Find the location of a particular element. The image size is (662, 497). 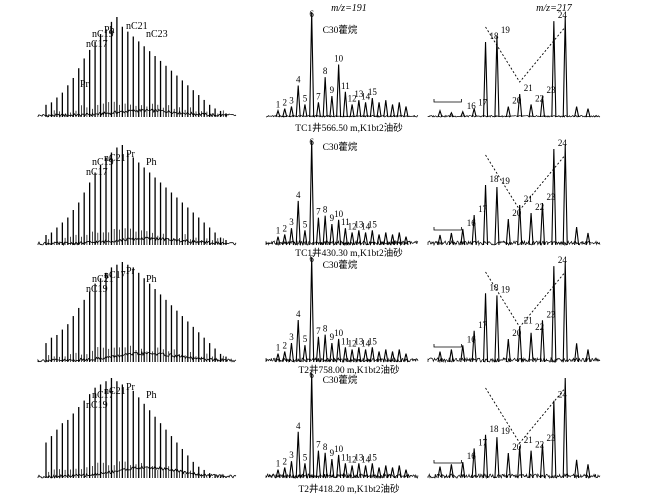

hopane-peak-label: 6 is located at coordinates (311, 259).